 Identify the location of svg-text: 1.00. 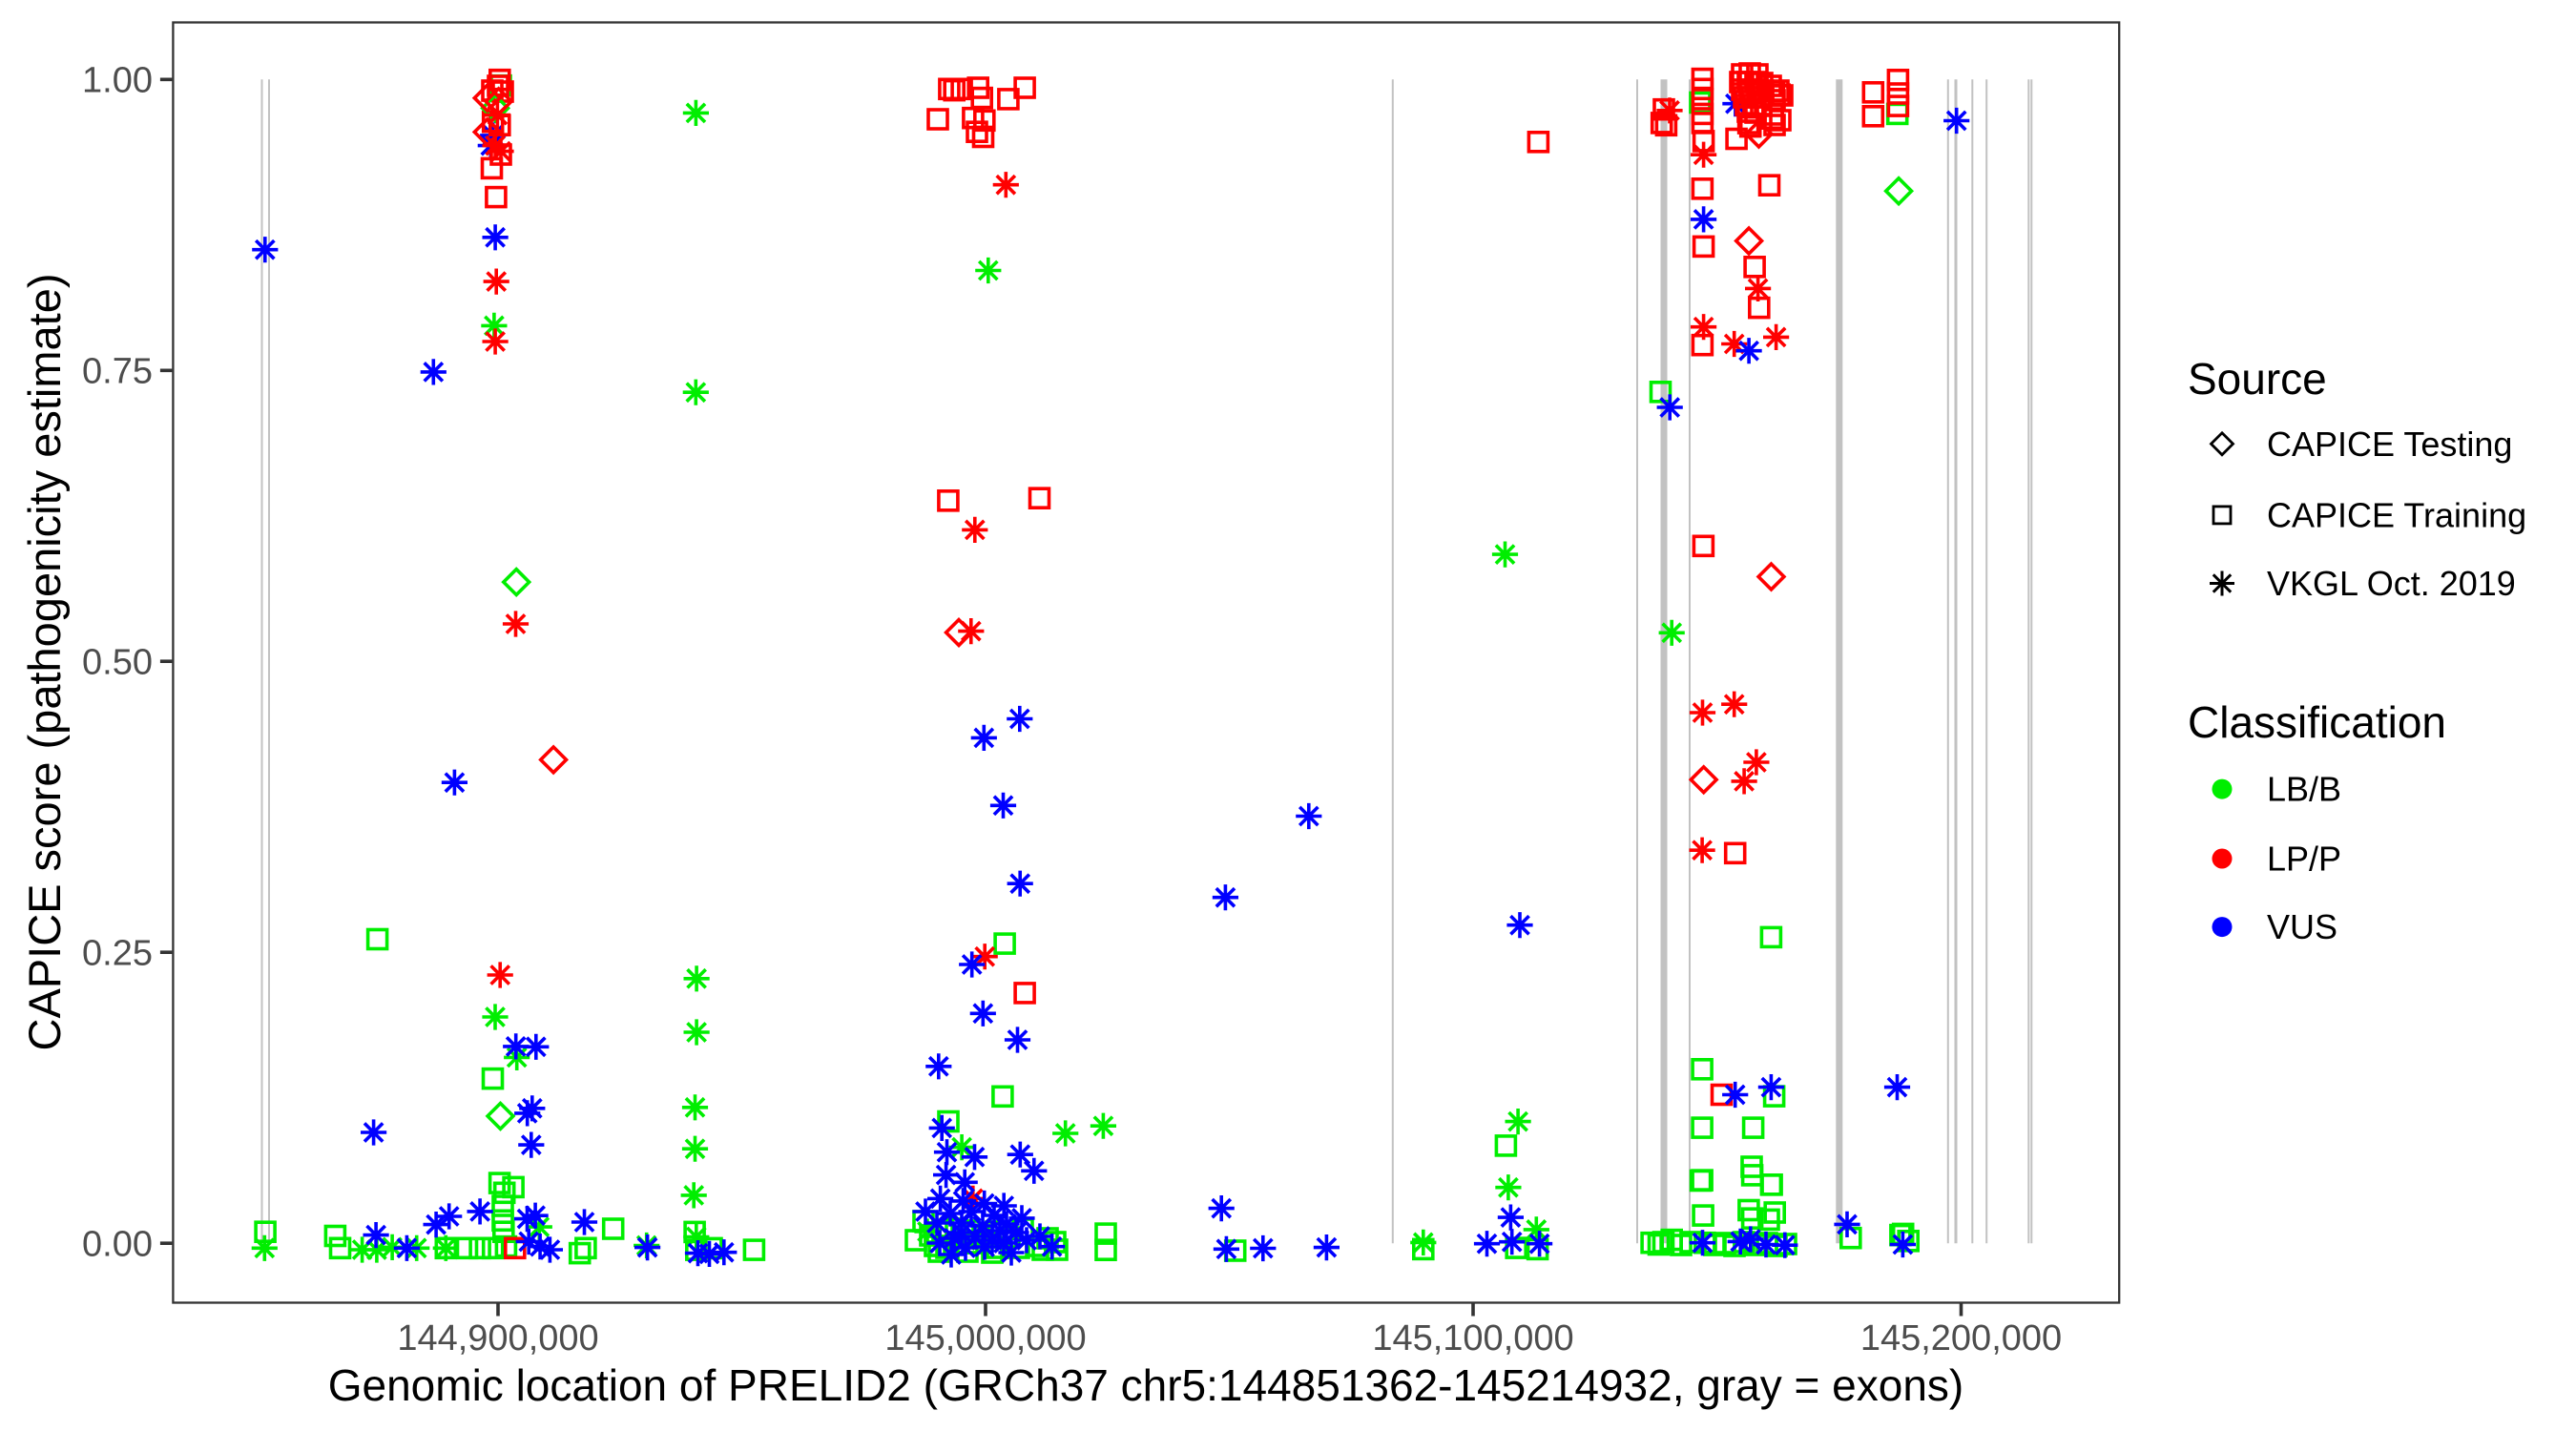
(117, 81).